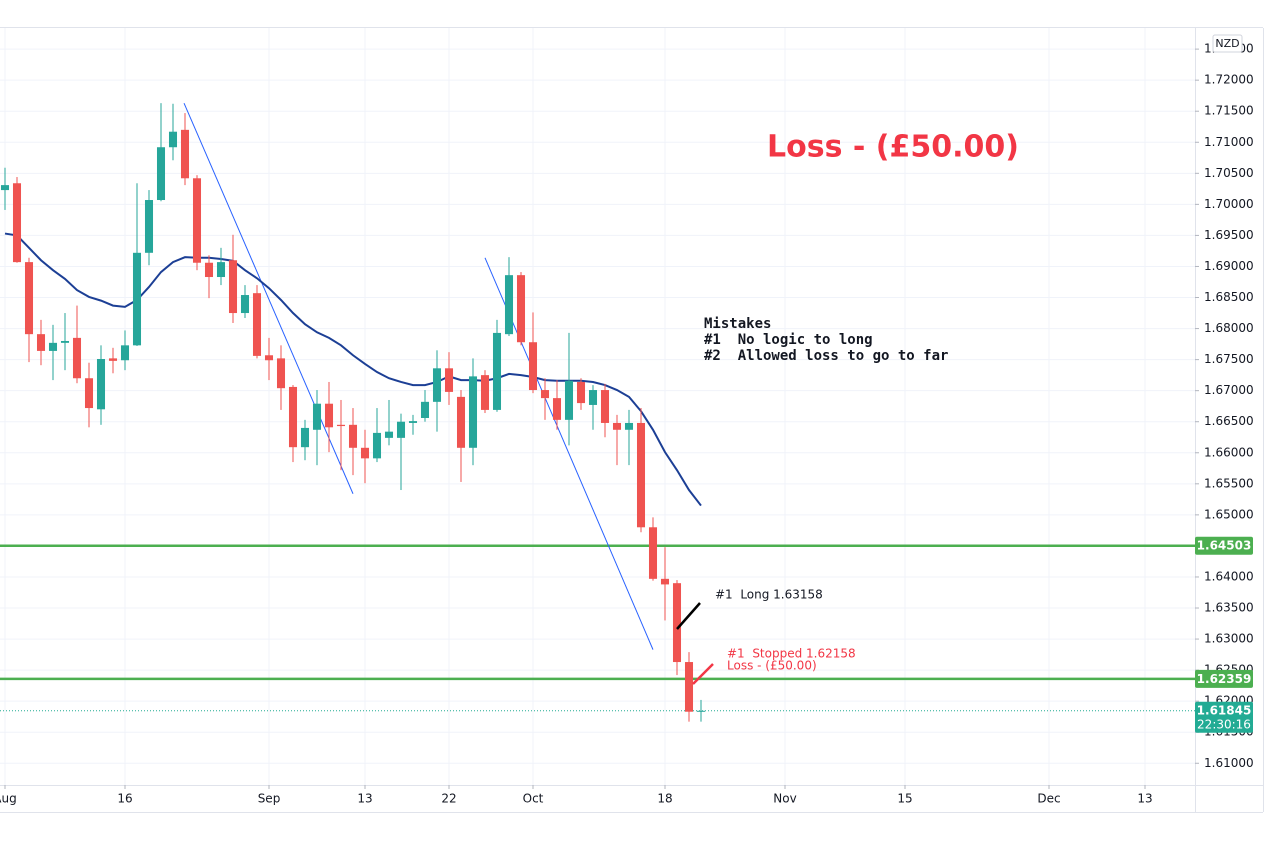 Image resolution: width=1271 pixels, height=847 pixels. What do you see at coordinates (1229, 639) in the screenshot?
I see `y-tick-label: 1.63000` at bounding box center [1229, 639].